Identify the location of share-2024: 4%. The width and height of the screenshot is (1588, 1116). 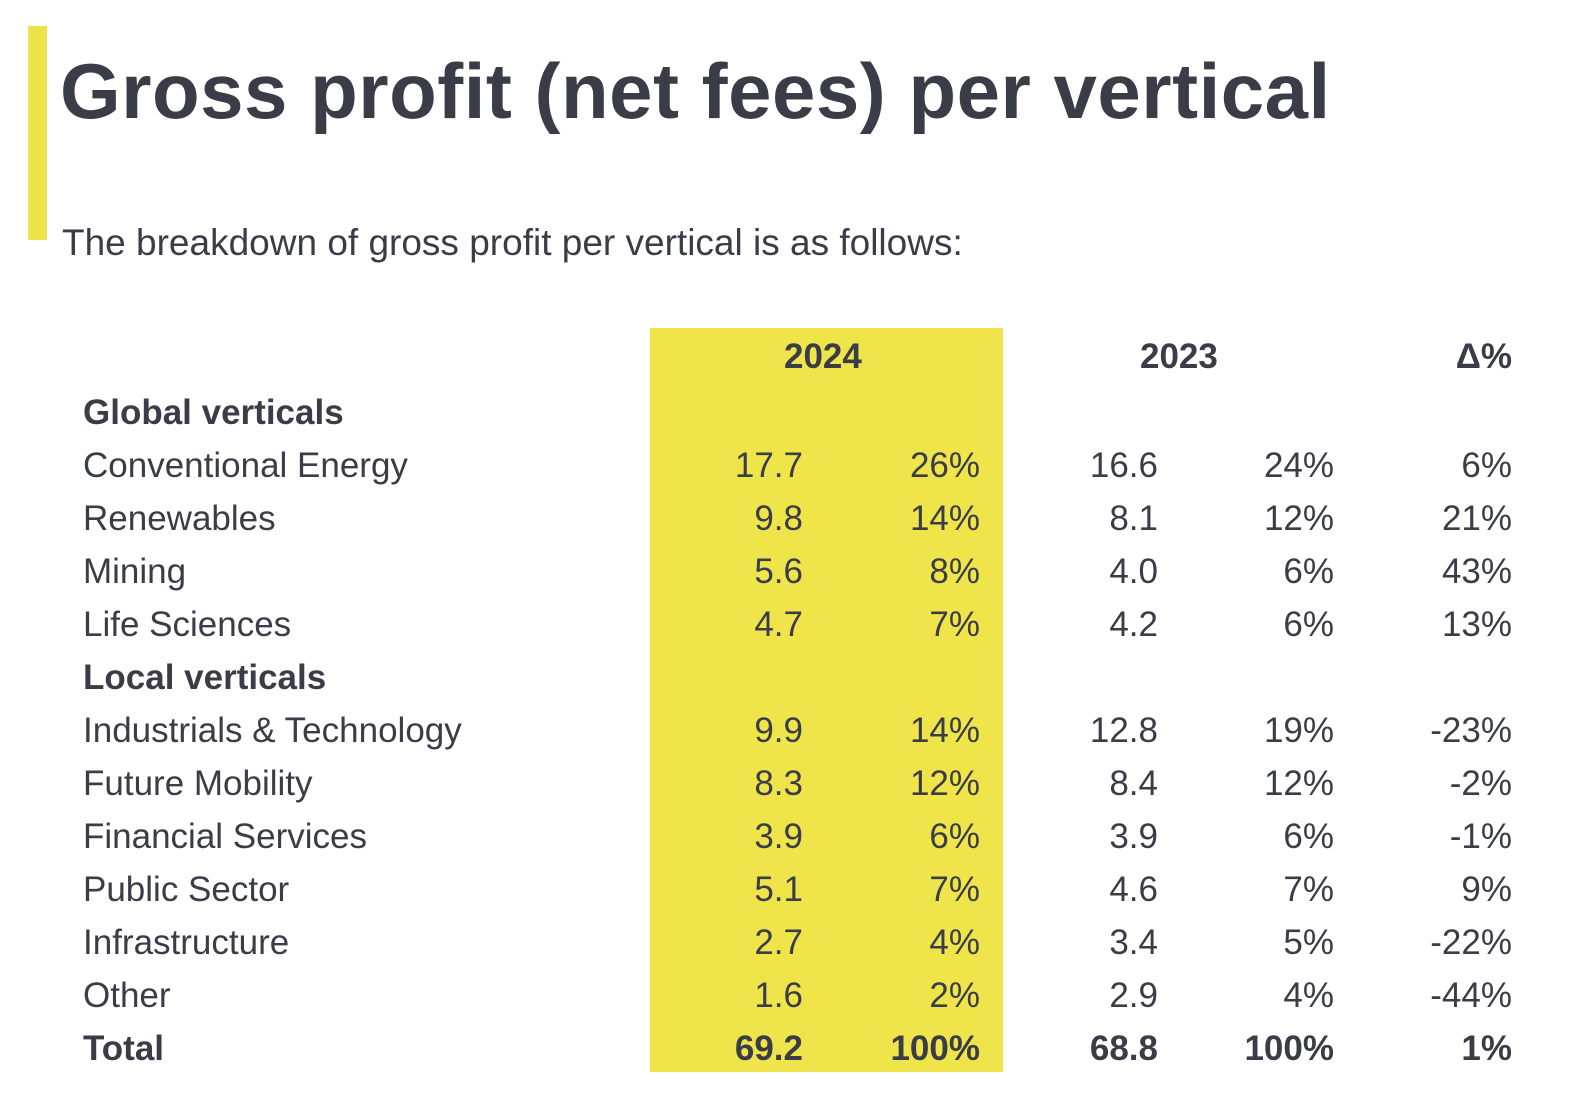
(954, 942).